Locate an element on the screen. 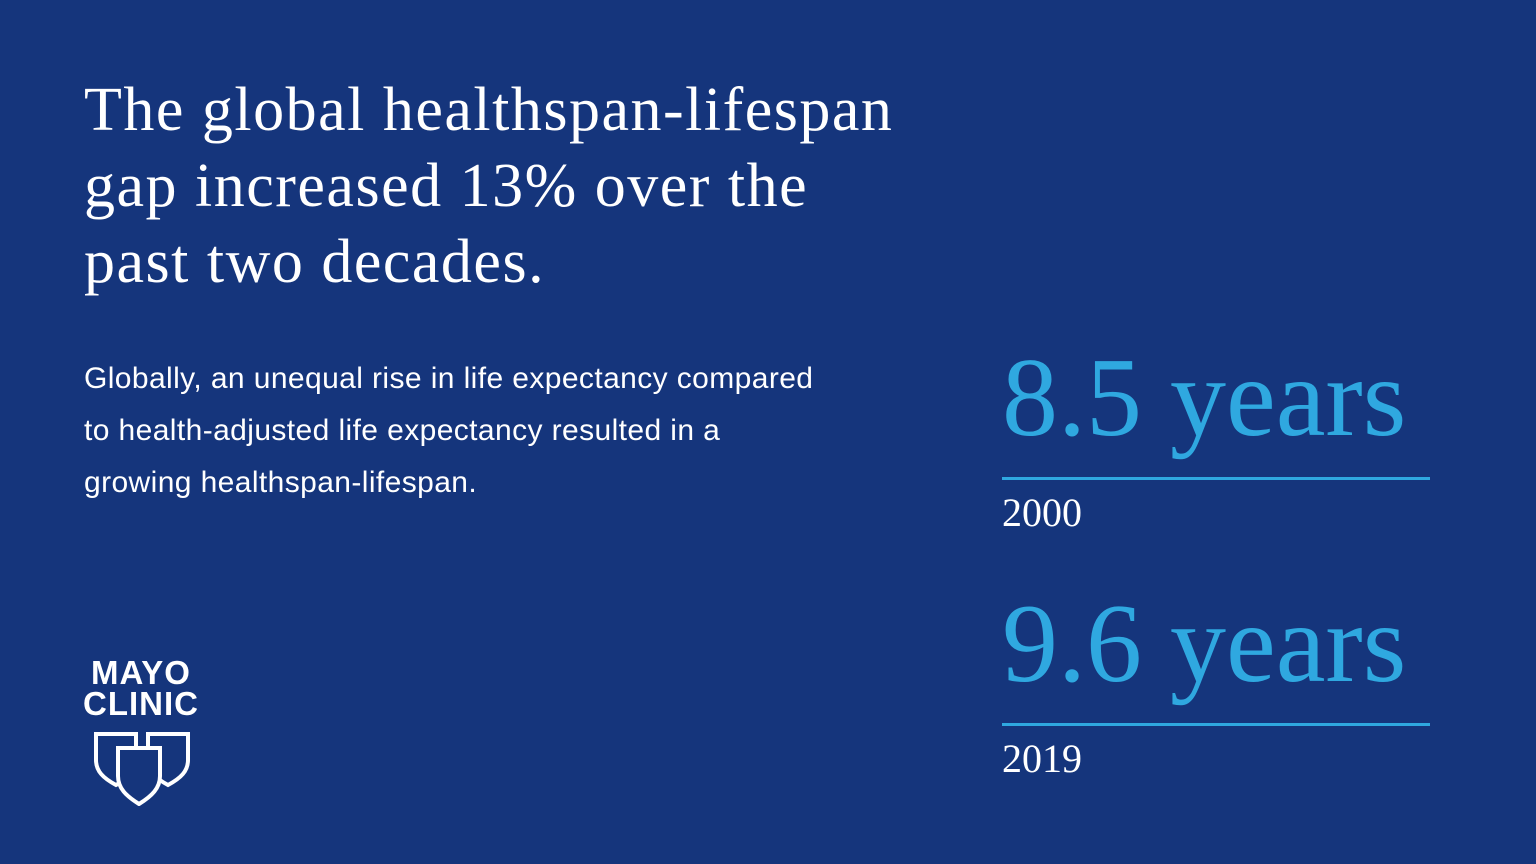 The image size is (1536, 864). wordmark-line-mayo: MAYO is located at coordinates (141, 672).